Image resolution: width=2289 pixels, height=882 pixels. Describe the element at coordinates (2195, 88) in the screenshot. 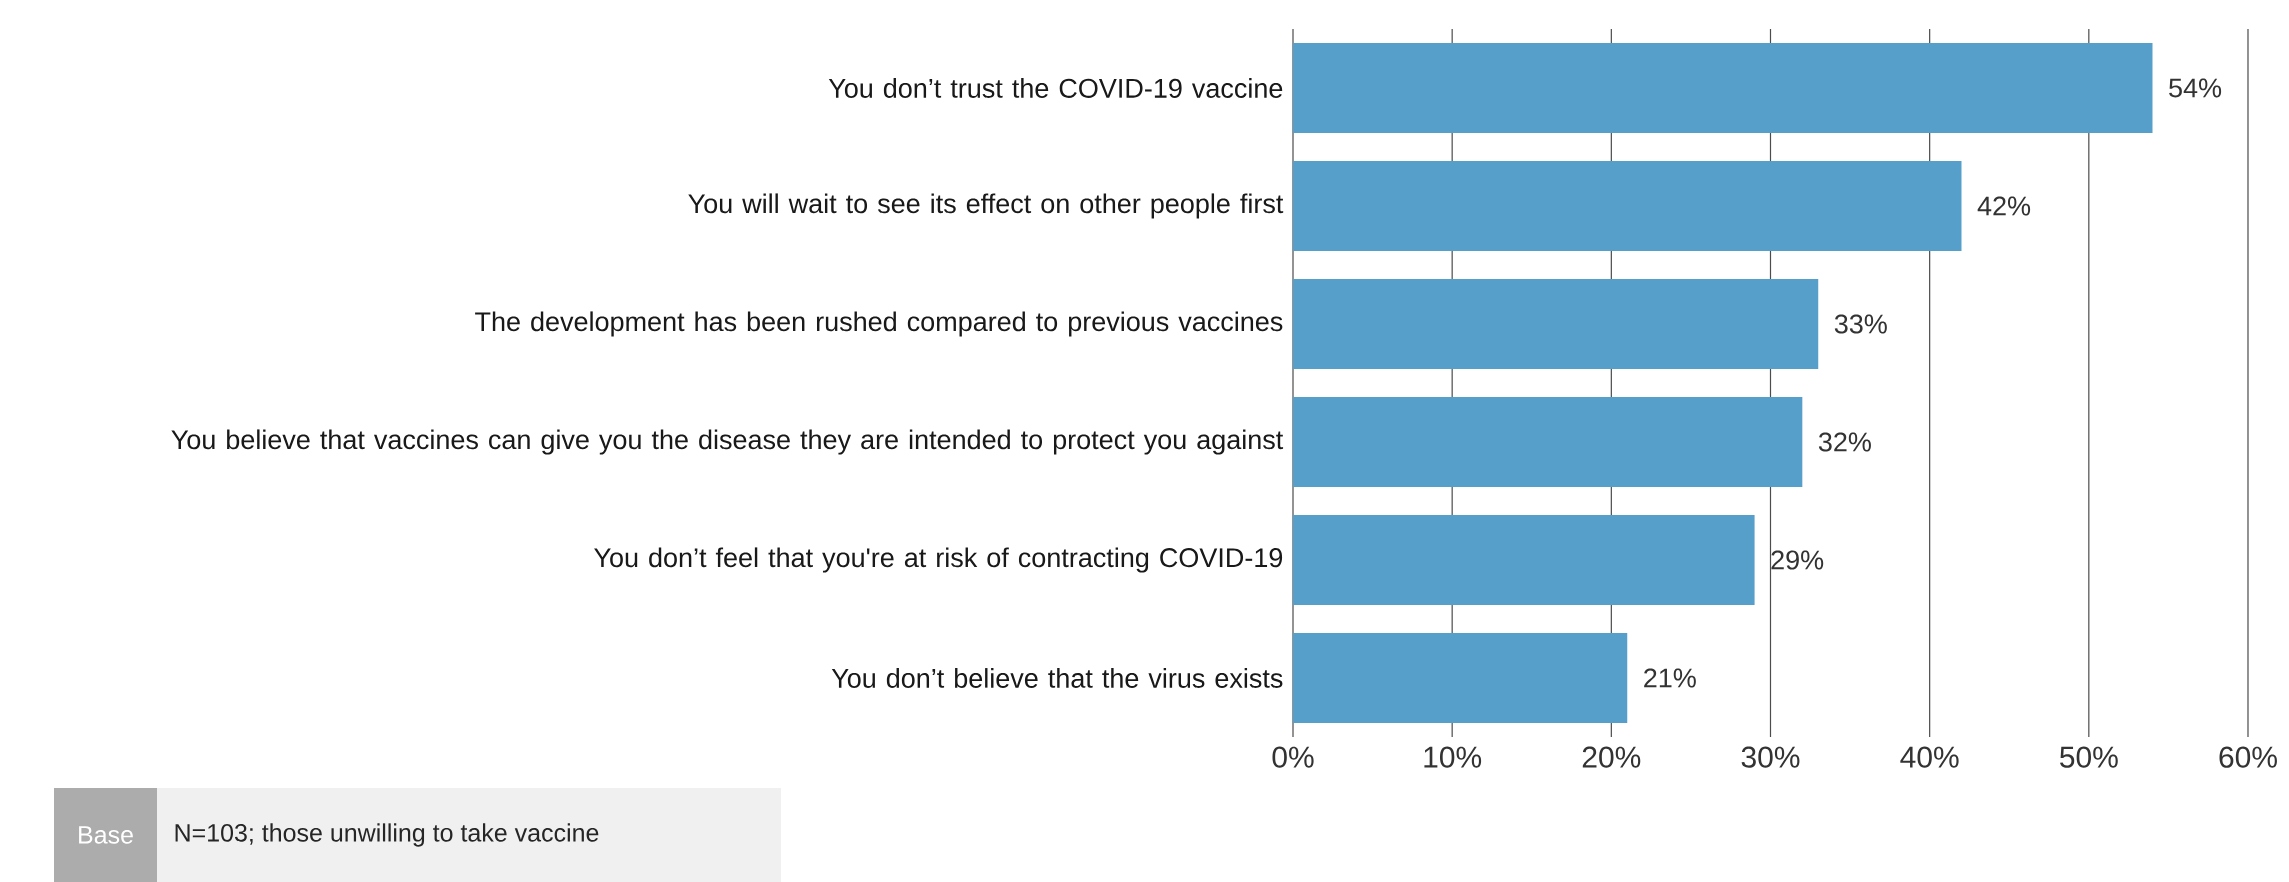

I see `data-label: 54%` at that location.